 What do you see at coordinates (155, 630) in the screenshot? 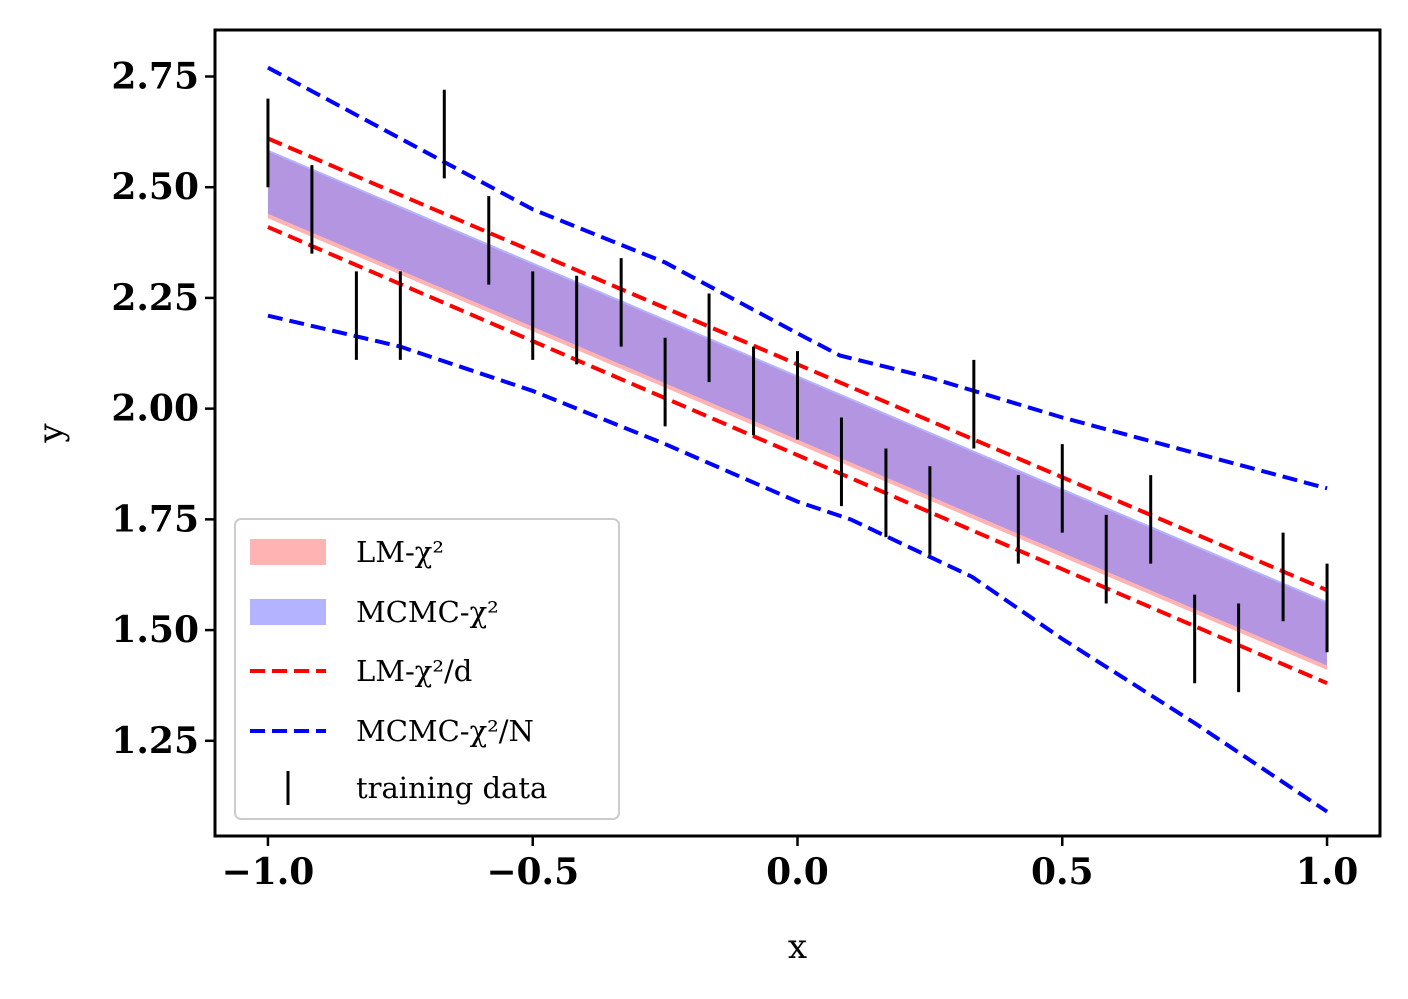
I see `y-tick-label: 1.50` at bounding box center [155, 630].